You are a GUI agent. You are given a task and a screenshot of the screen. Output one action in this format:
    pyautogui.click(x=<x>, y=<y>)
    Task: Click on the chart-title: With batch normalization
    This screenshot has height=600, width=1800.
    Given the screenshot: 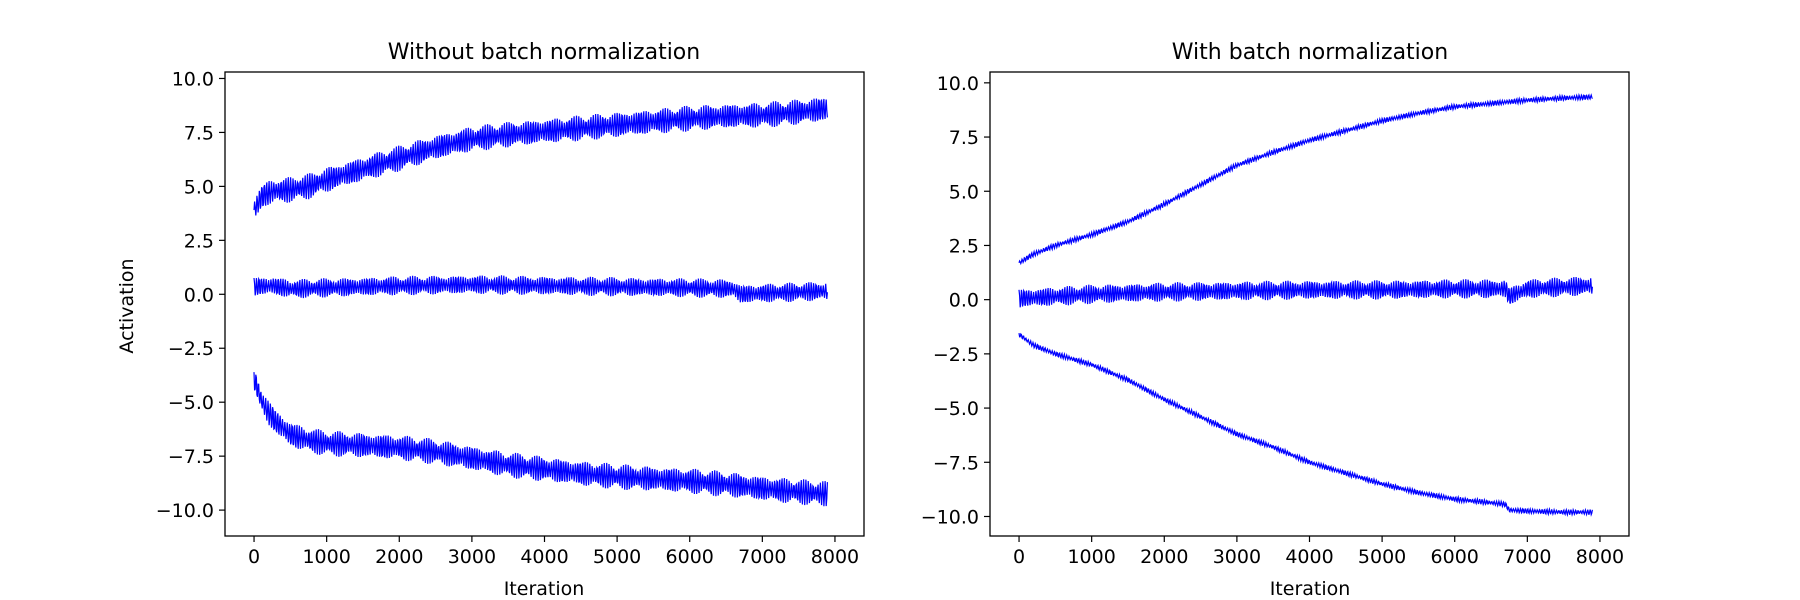 What is the action you would take?
    pyautogui.click(x=1310, y=52)
    